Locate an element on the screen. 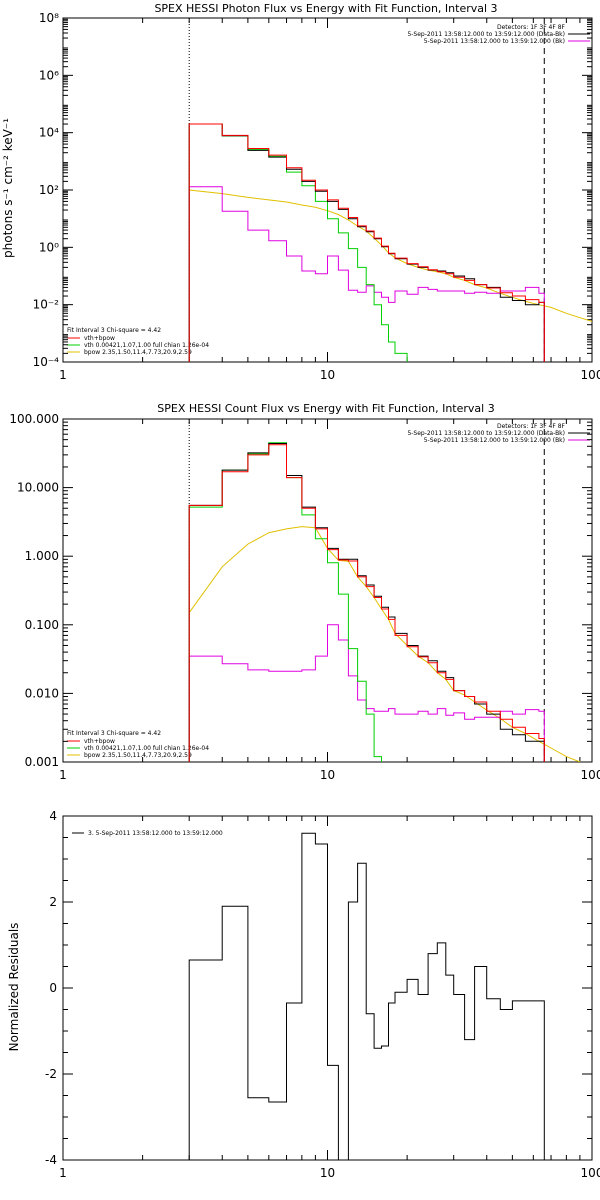 Image resolution: width=600 pixels, height=1200 pixels. y-tick-label: 0 is located at coordinates (53, 988).